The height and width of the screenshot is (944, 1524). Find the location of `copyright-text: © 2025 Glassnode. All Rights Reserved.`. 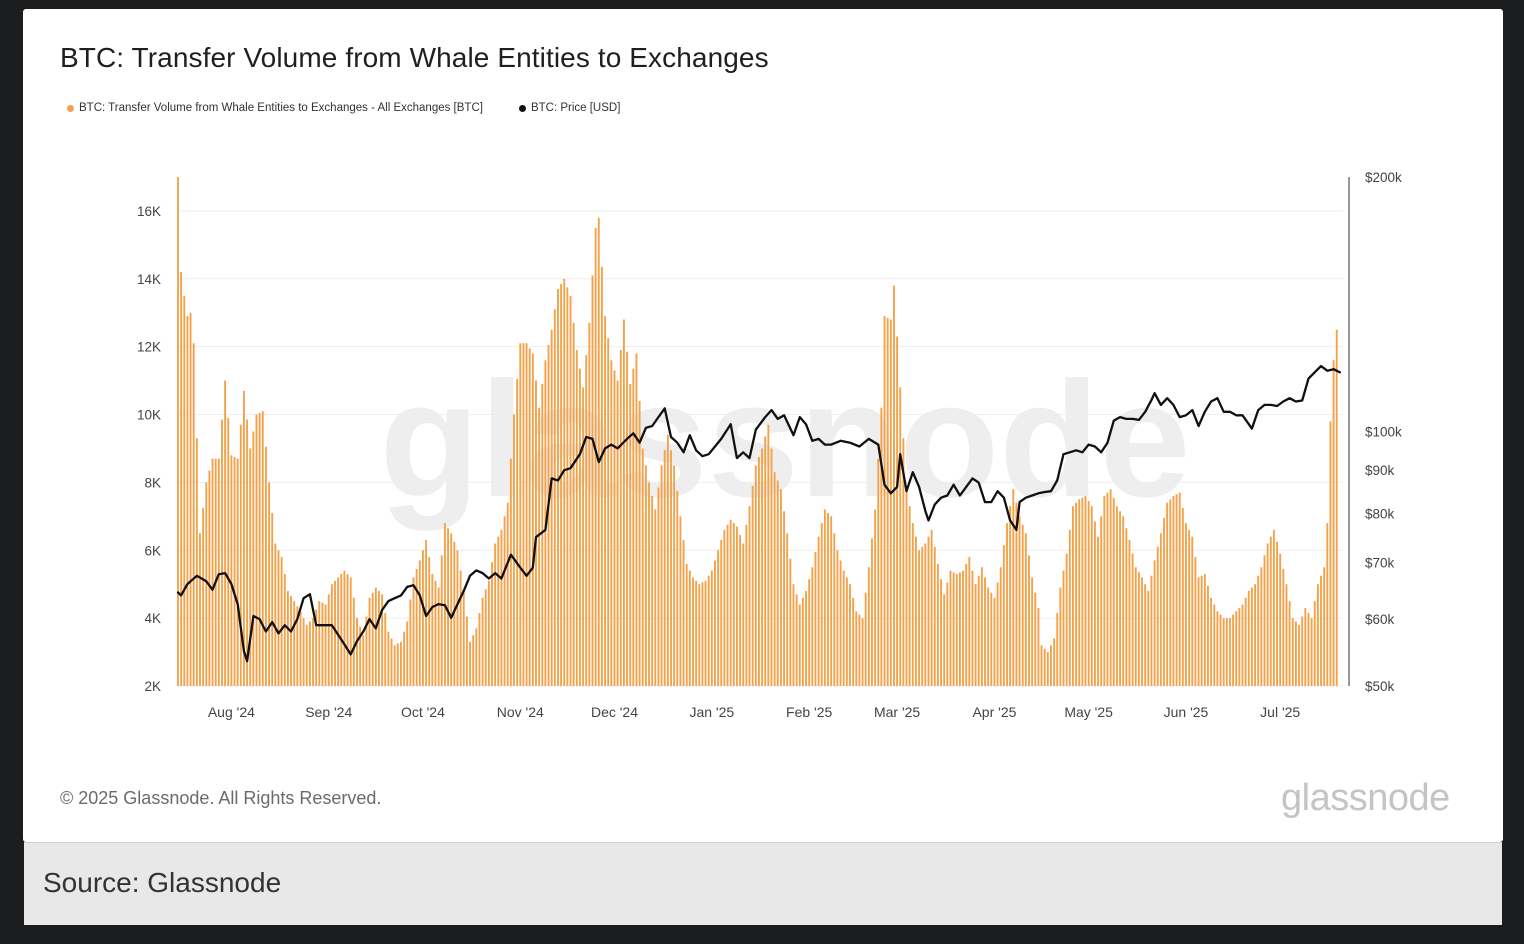

copyright-text: © 2025 Glassnode. All Rights Reserved. is located at coordinates (221, 798).